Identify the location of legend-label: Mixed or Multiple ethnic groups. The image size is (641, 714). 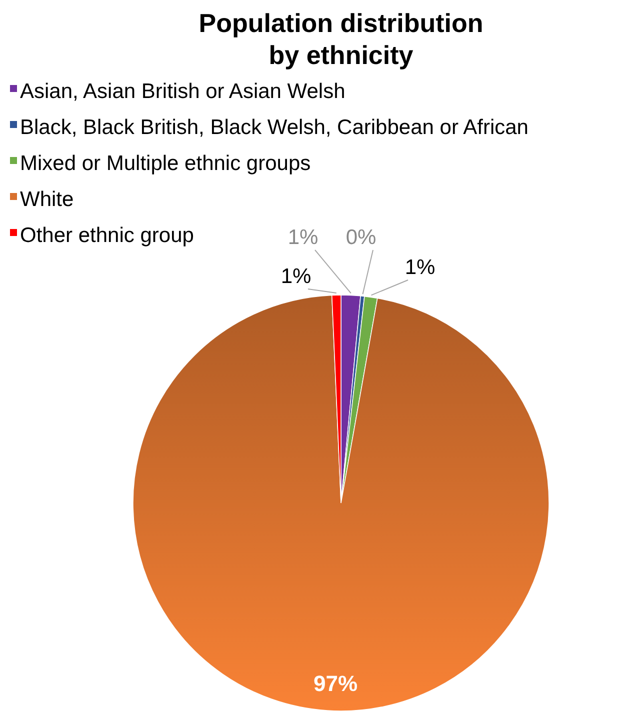
(165, 163).